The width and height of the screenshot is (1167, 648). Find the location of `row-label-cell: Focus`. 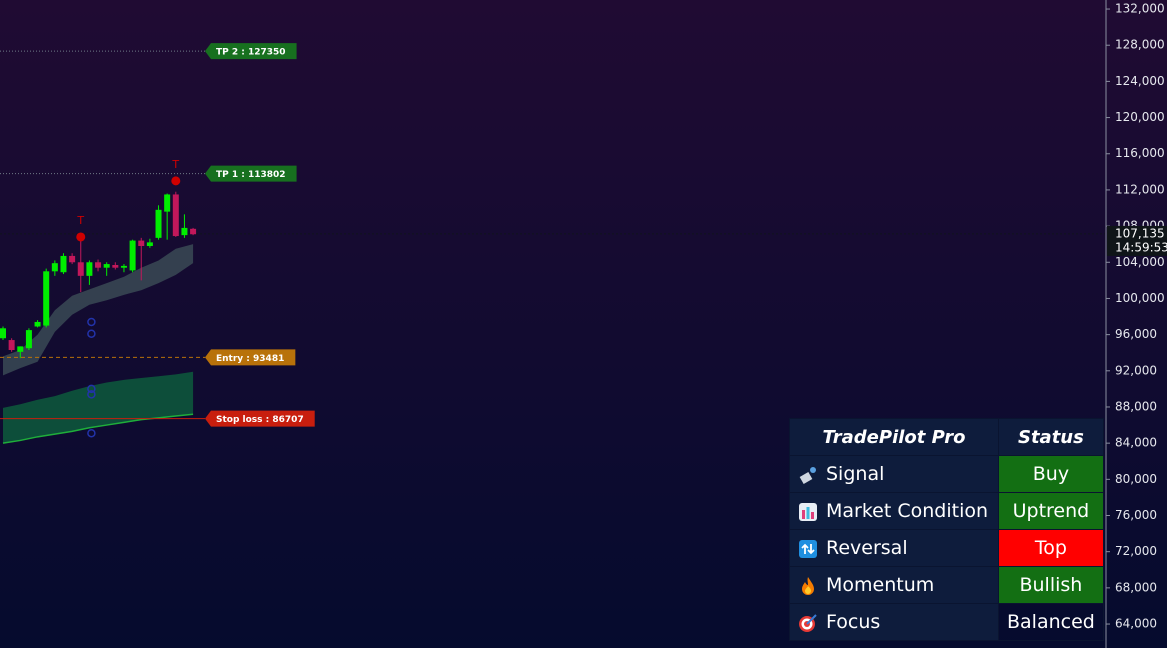

row-label-cell: Focus is located at coordinates (894, 622).